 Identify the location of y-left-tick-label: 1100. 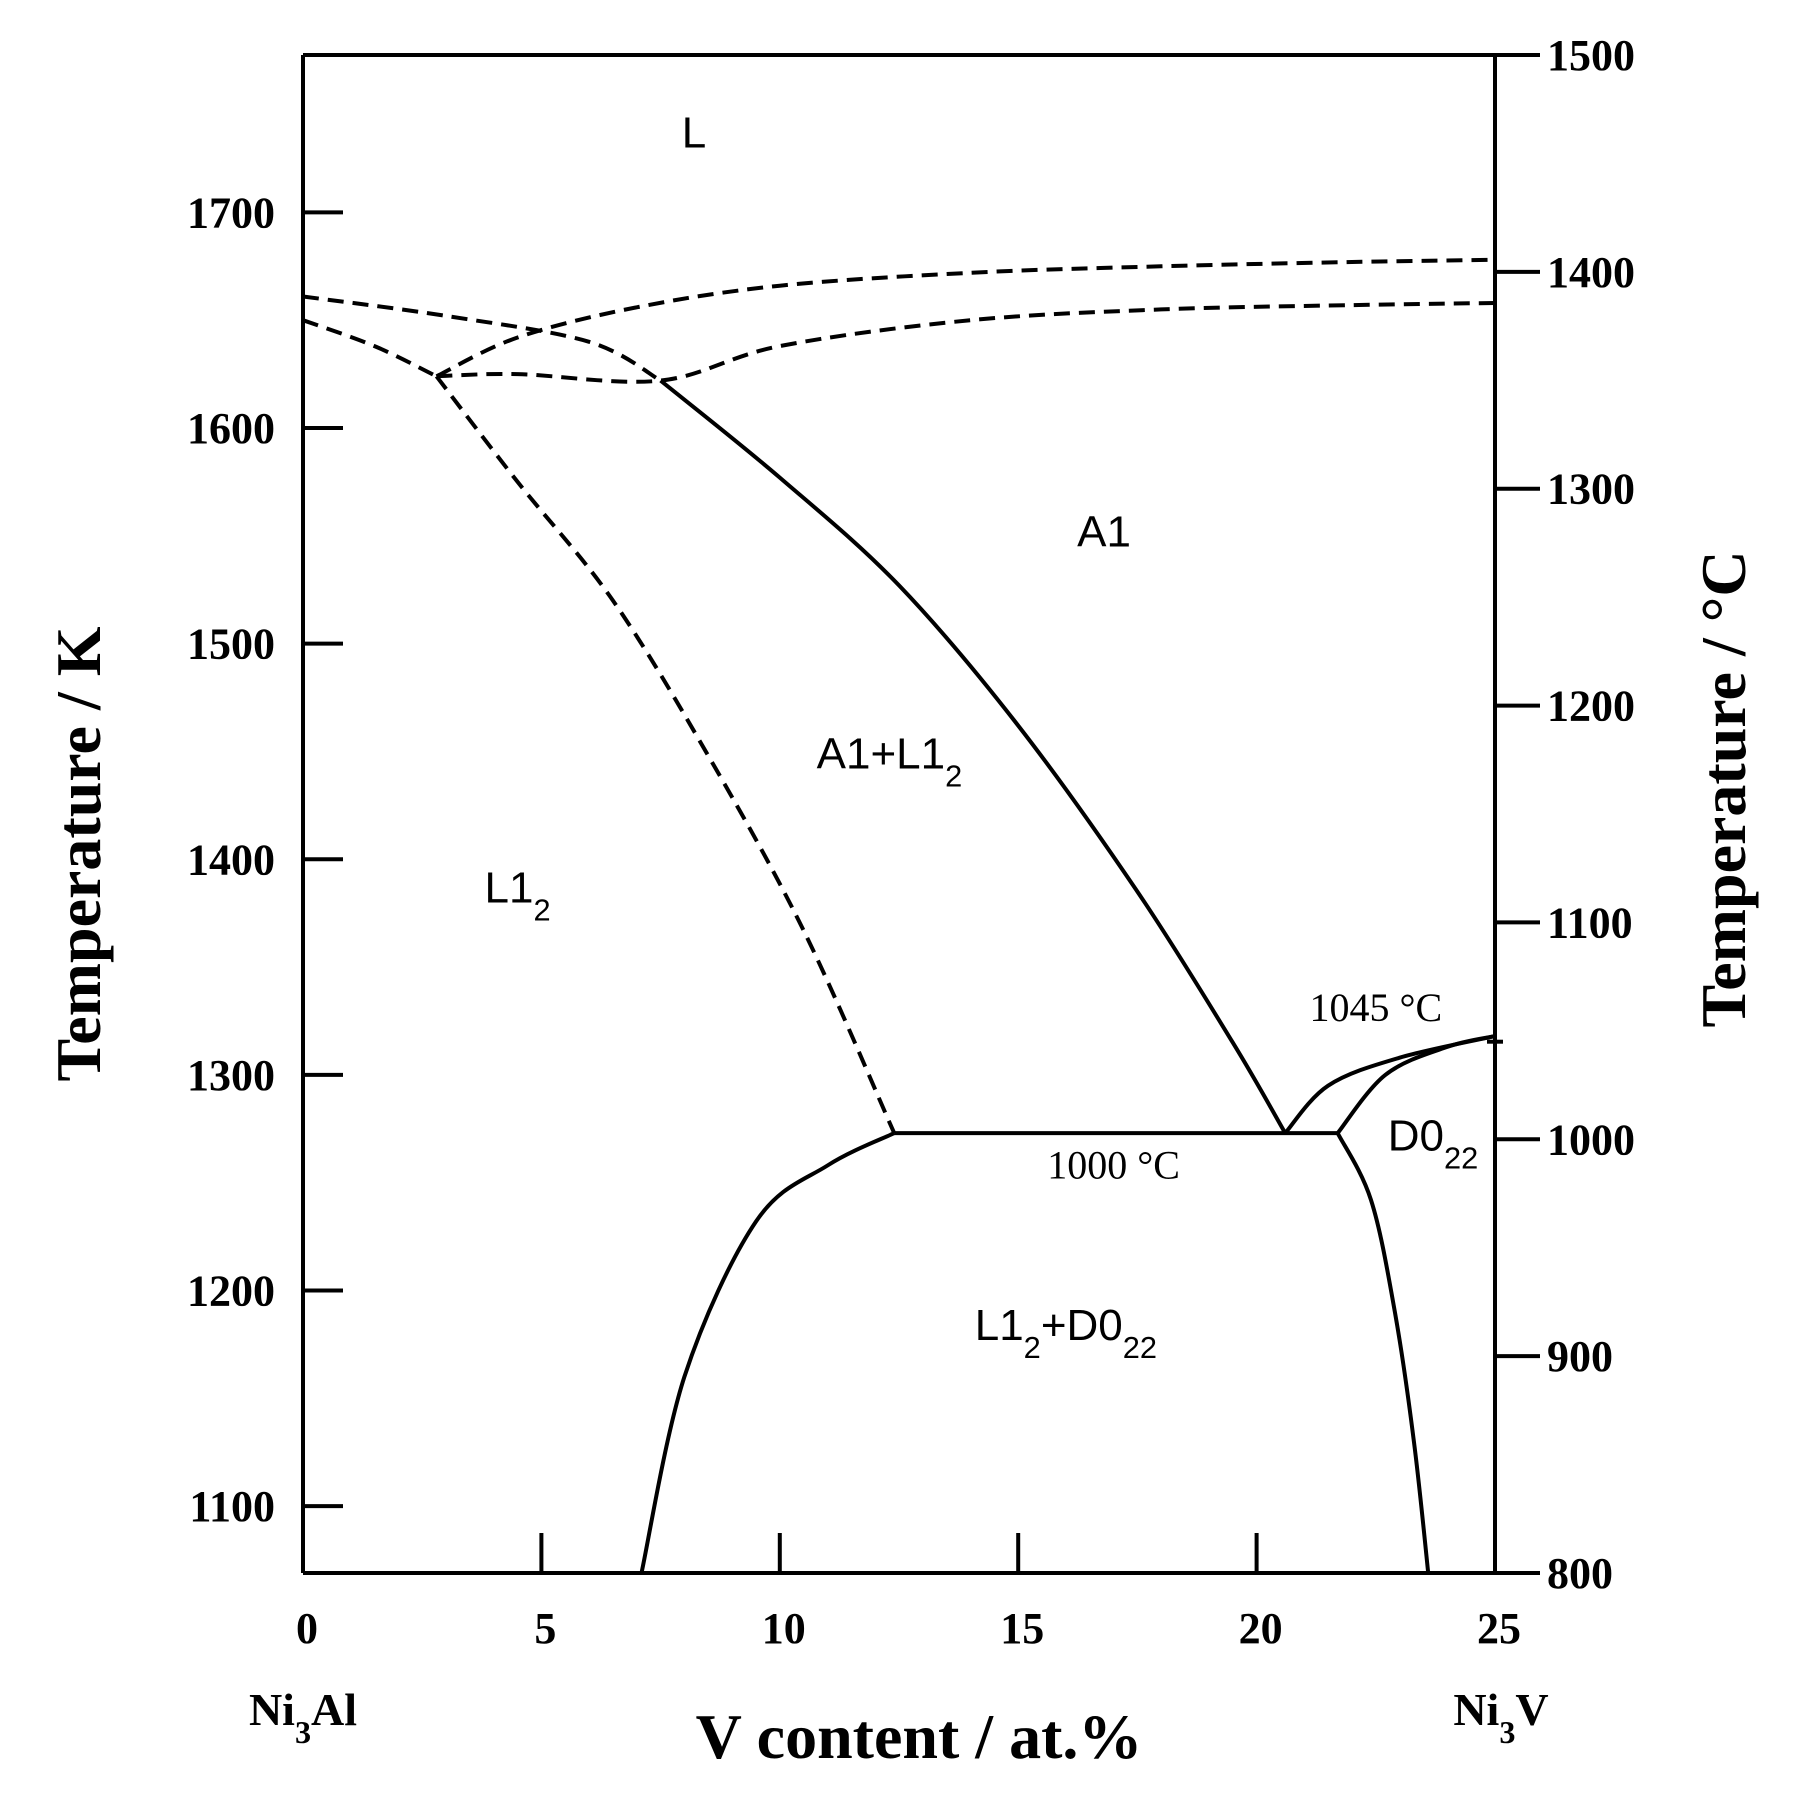
(232, 1506).